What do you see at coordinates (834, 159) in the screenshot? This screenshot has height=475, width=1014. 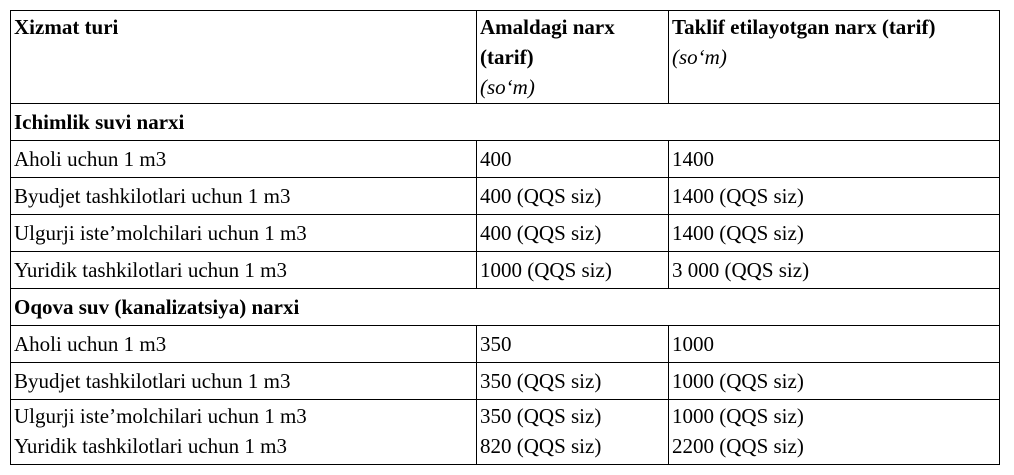 I see `cell: 1400` at bounding box center [834, 159].